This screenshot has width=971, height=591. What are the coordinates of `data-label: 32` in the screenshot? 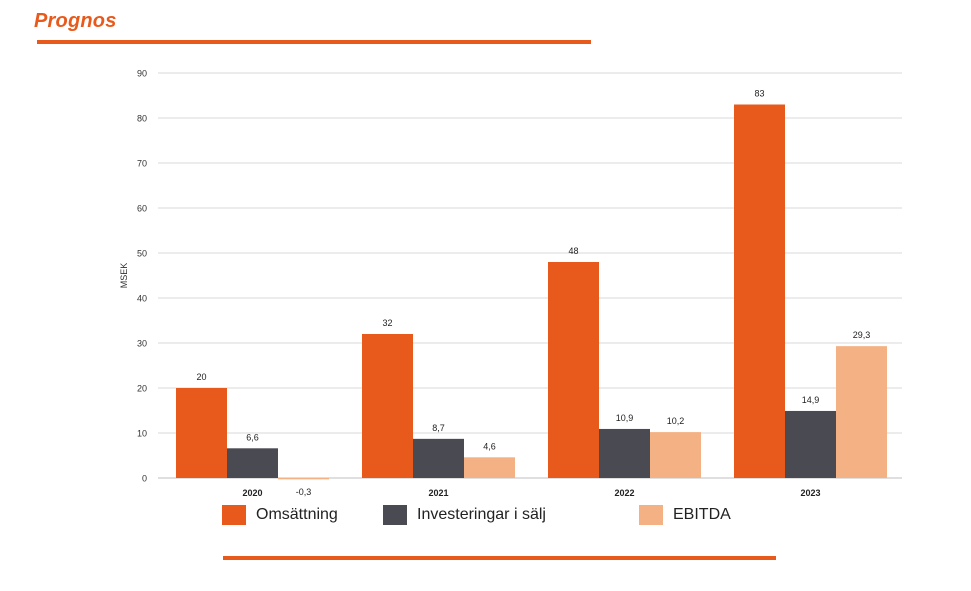 It's located at (387, 323).